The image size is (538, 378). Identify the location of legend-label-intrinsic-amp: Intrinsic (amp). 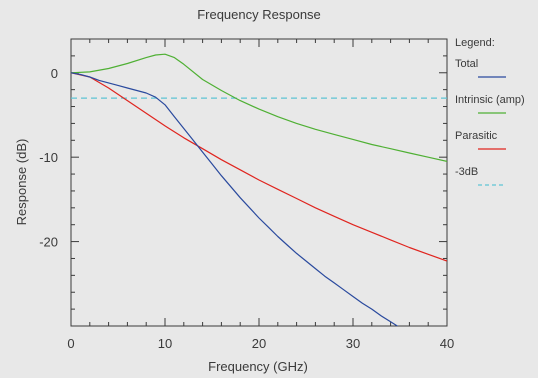
(490, 100).